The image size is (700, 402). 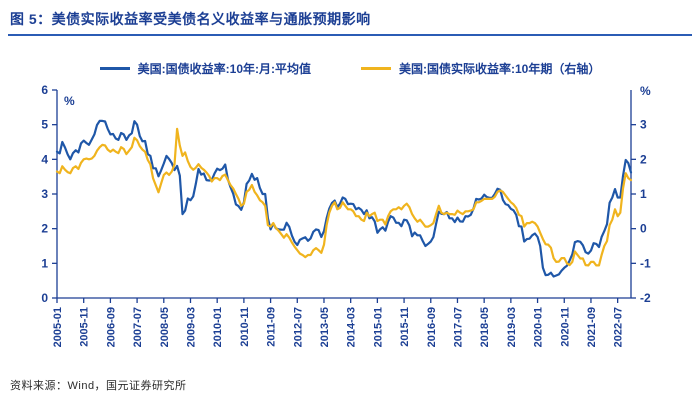 What do you see at coordinates (643, 159) in the screenshot?
I see `right-axis-tick-label: 2` at bounding box center [643, 159].